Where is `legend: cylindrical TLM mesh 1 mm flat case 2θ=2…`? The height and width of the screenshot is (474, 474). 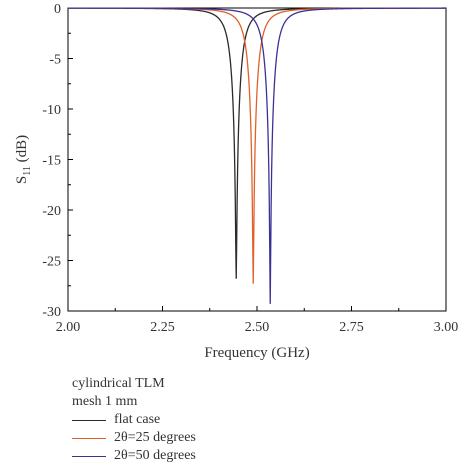
legend: cylindrical TLM mesh 1 mm flat case 2θ=2… is located at coordinates (134, 420).